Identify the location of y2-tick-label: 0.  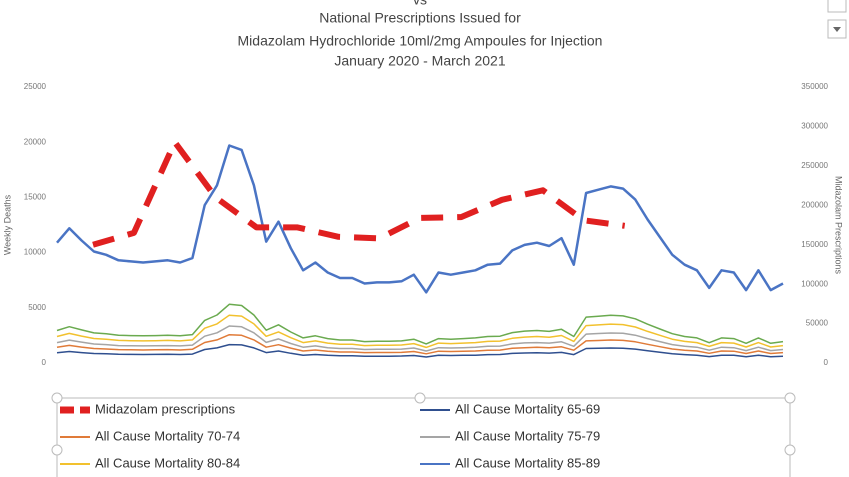
(826, 362).